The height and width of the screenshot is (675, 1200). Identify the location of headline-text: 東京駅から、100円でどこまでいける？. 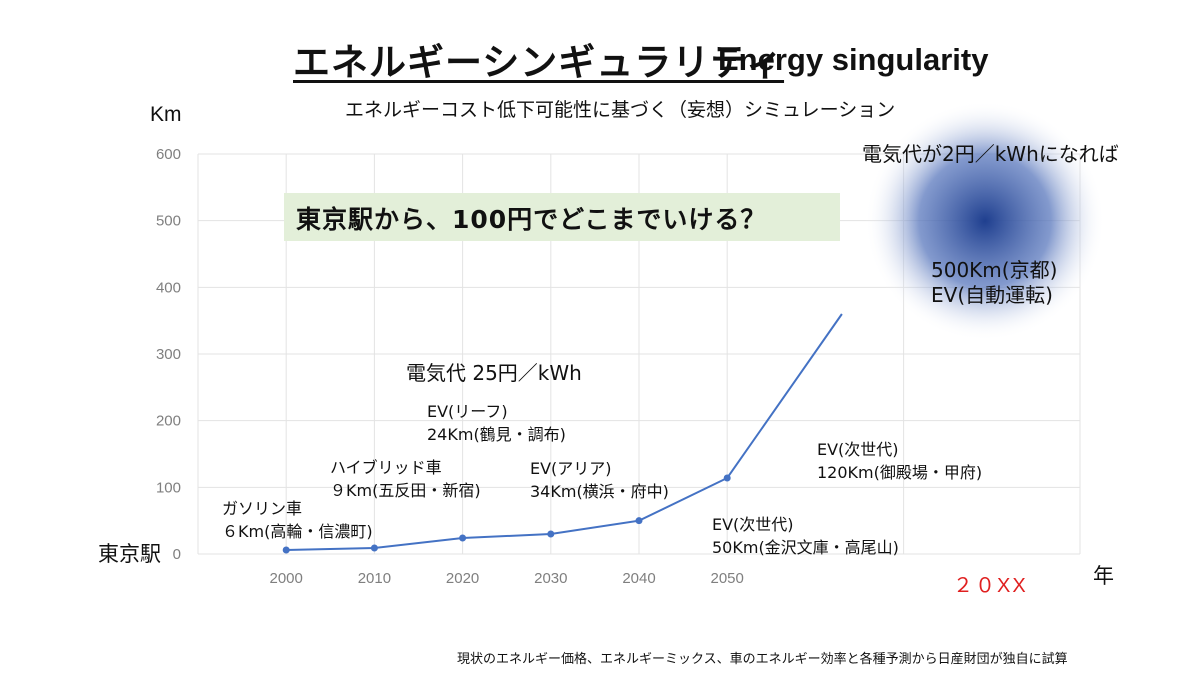
(531, 219).